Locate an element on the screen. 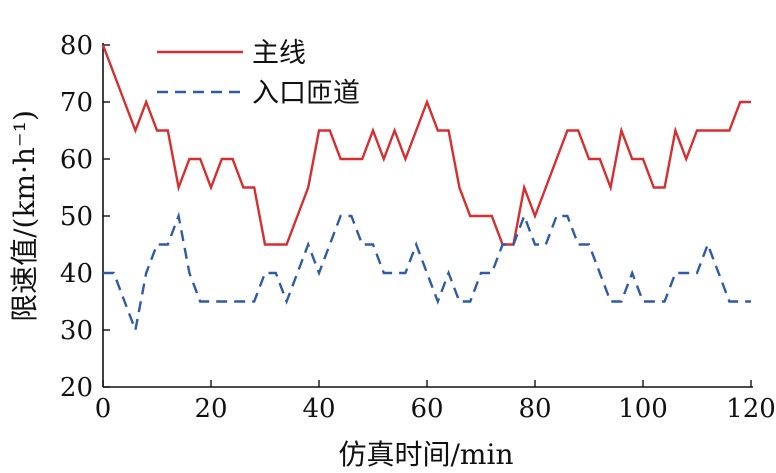 The image size is (776, 473). x-tick-label: 20 is located at coordinates (210, 409).